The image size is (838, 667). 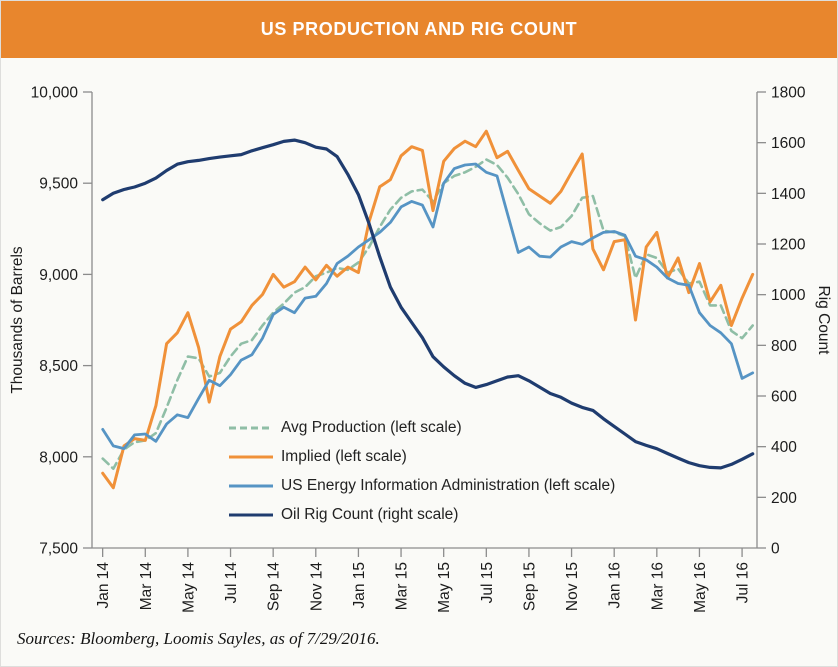 I want to click on x-axis-tick-label: Mar 14, so click(x=146, y=586).